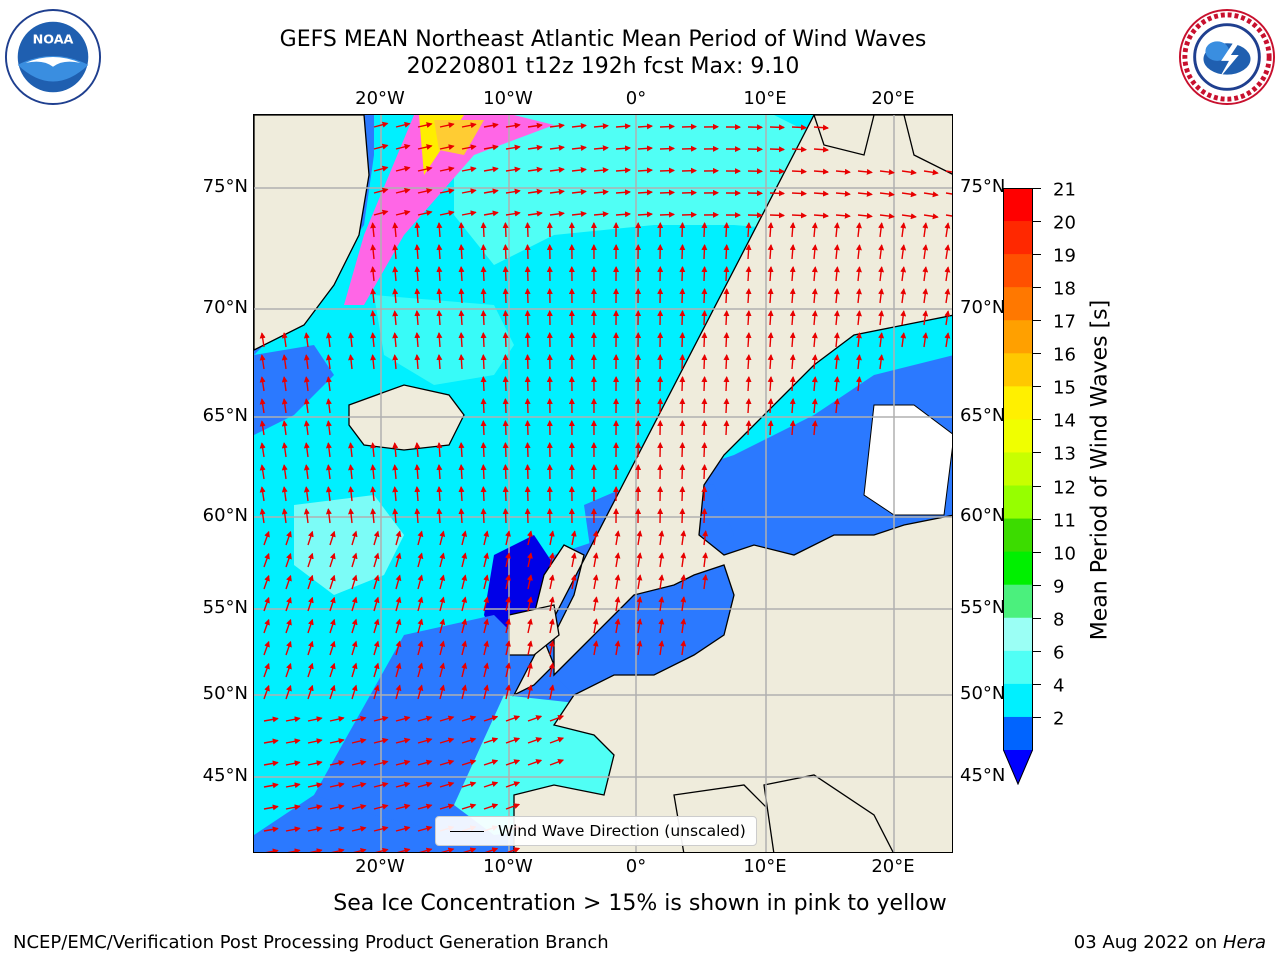 This screenshot has width=1280, height=960. Describe the element at coordinates (765, 98) in the screenshot. I see `lon-label-top-10e: 10°E` at that location.